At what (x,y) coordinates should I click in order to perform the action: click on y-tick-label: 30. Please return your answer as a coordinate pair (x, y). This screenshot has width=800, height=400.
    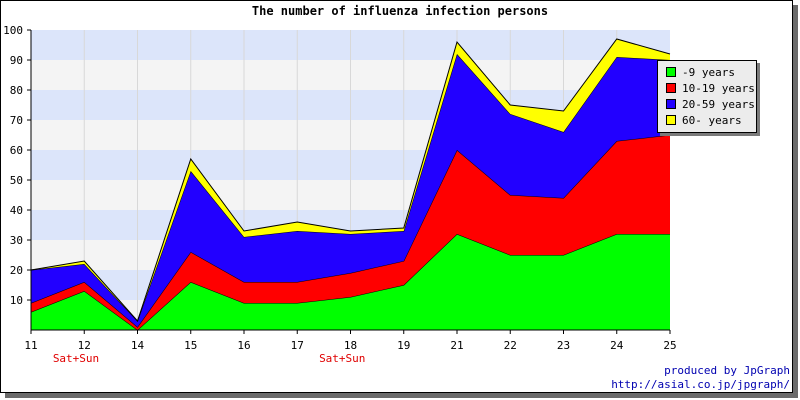
    Looking at the image, I should click on (16, 240).